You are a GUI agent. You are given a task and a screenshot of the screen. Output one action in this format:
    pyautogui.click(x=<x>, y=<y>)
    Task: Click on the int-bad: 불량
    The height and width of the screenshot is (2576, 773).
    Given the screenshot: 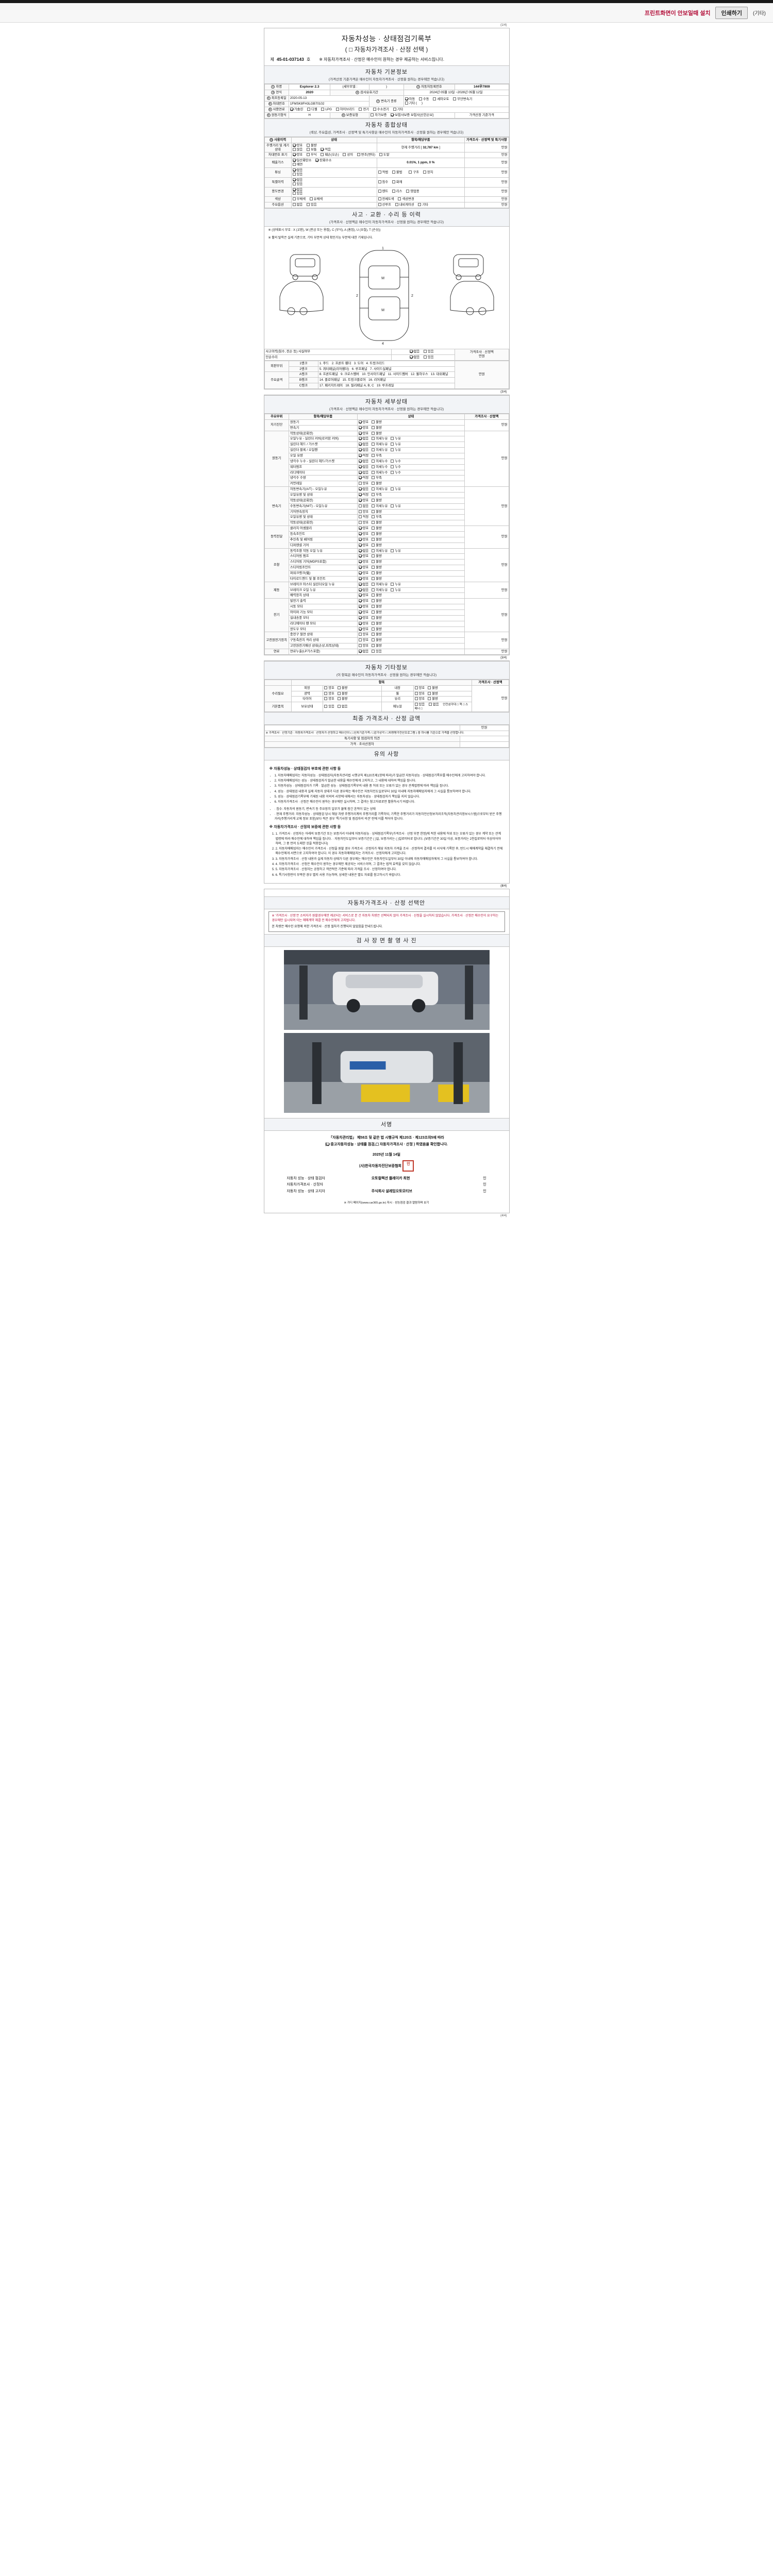 What is the action you would take?
    pyautogui.click(x=433, y=688)
    